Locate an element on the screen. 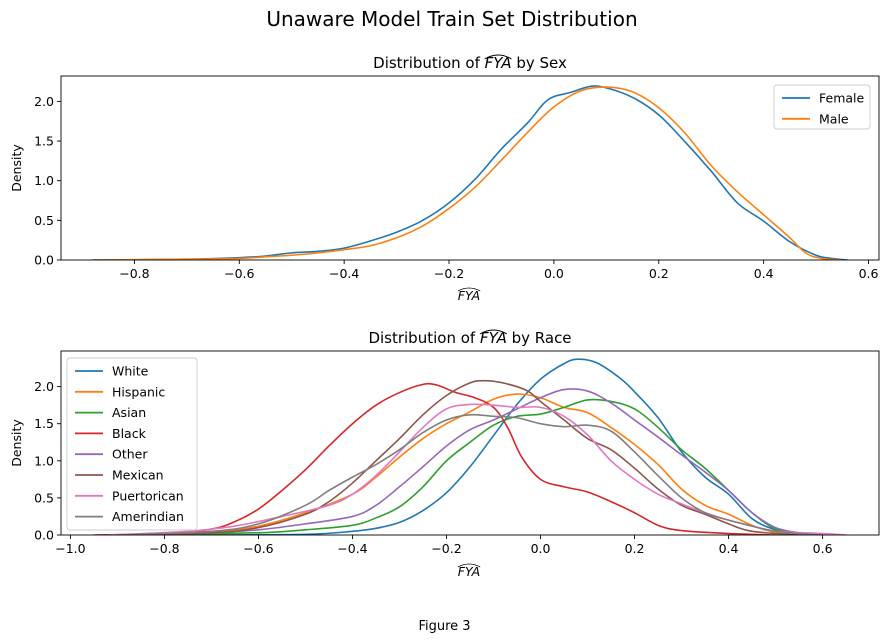 The height and width of the screenshot is (644, 889). legend-item-mexican: Mexican is located at coordinates (119, 475).